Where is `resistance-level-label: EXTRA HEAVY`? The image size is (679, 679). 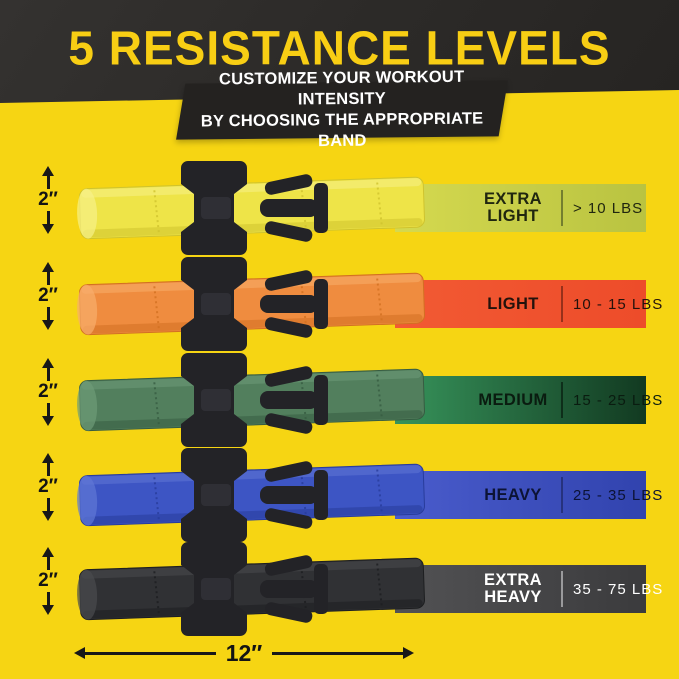 resistance-level-label: EXTRA HEAVY is located at coordinates (513, 588).